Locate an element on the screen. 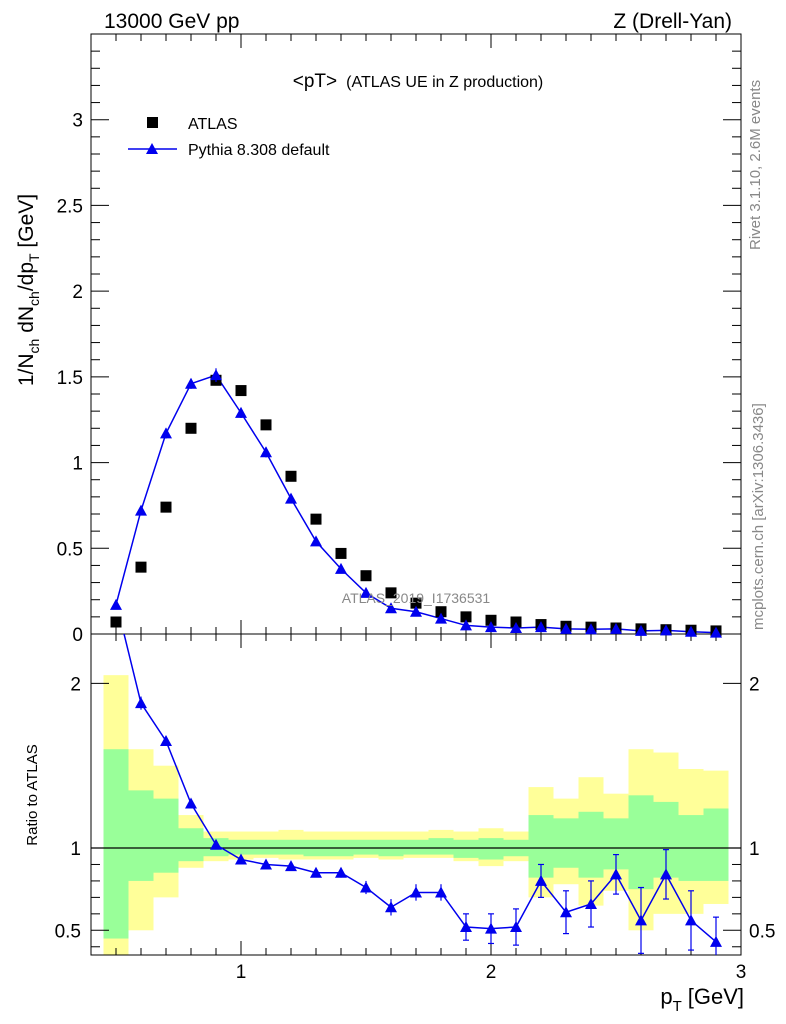  plot-title-main: <pT> is located at coordinates (315, 81).